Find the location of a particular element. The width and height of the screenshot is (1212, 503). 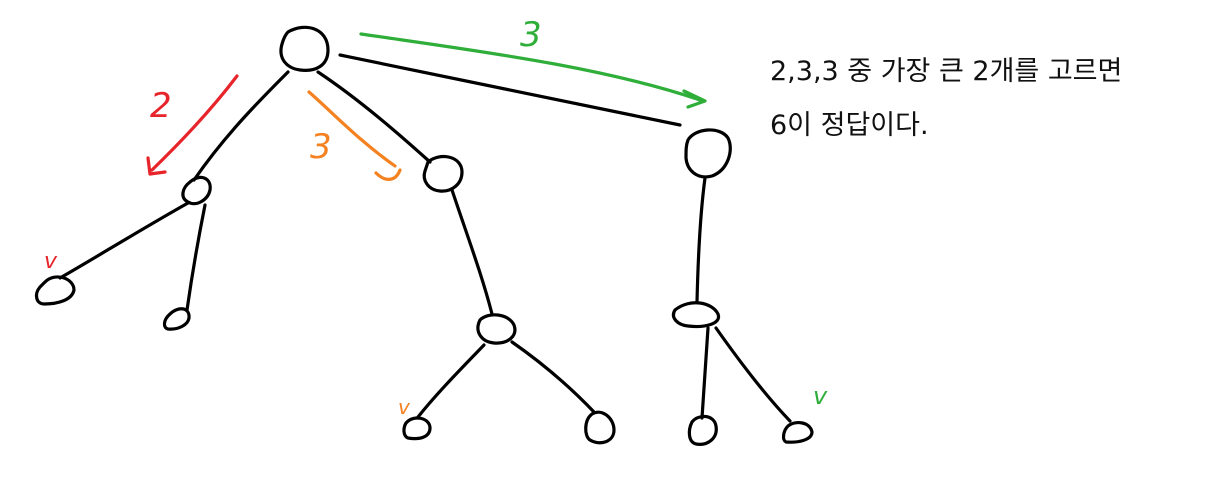

edge-left-child-to-leaf-a is located at coordinates (124, 240).